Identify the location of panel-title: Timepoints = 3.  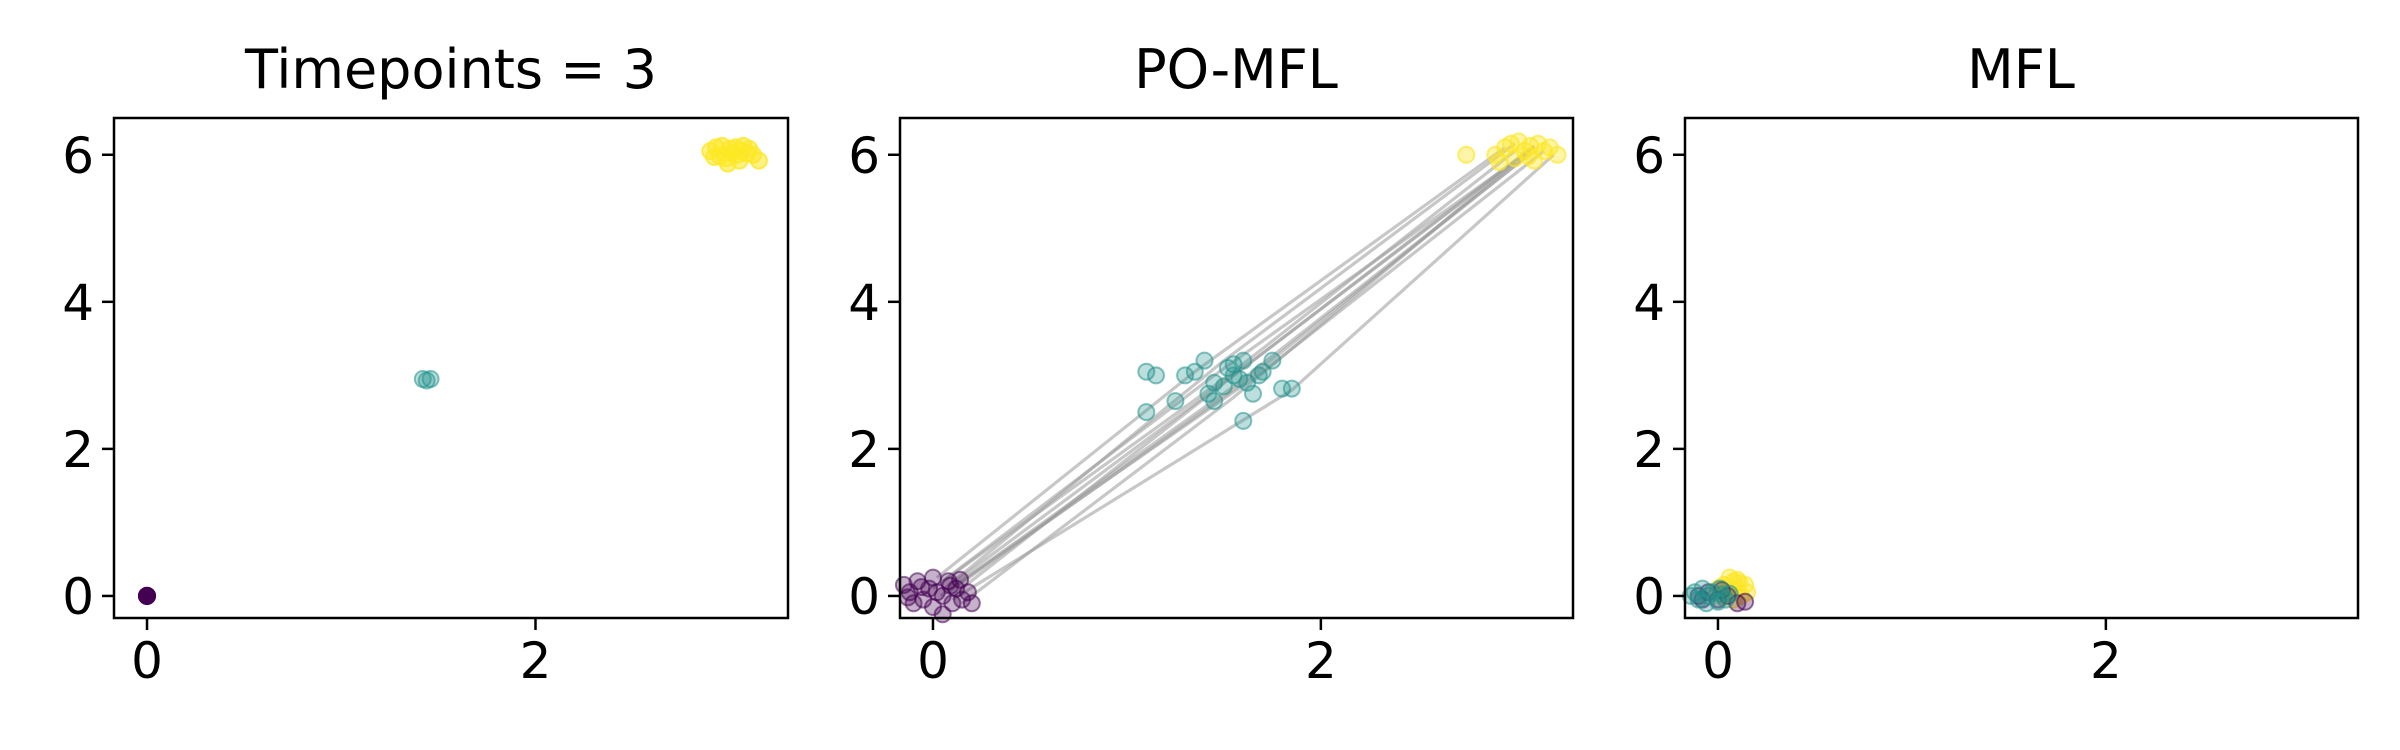
(450, 69).